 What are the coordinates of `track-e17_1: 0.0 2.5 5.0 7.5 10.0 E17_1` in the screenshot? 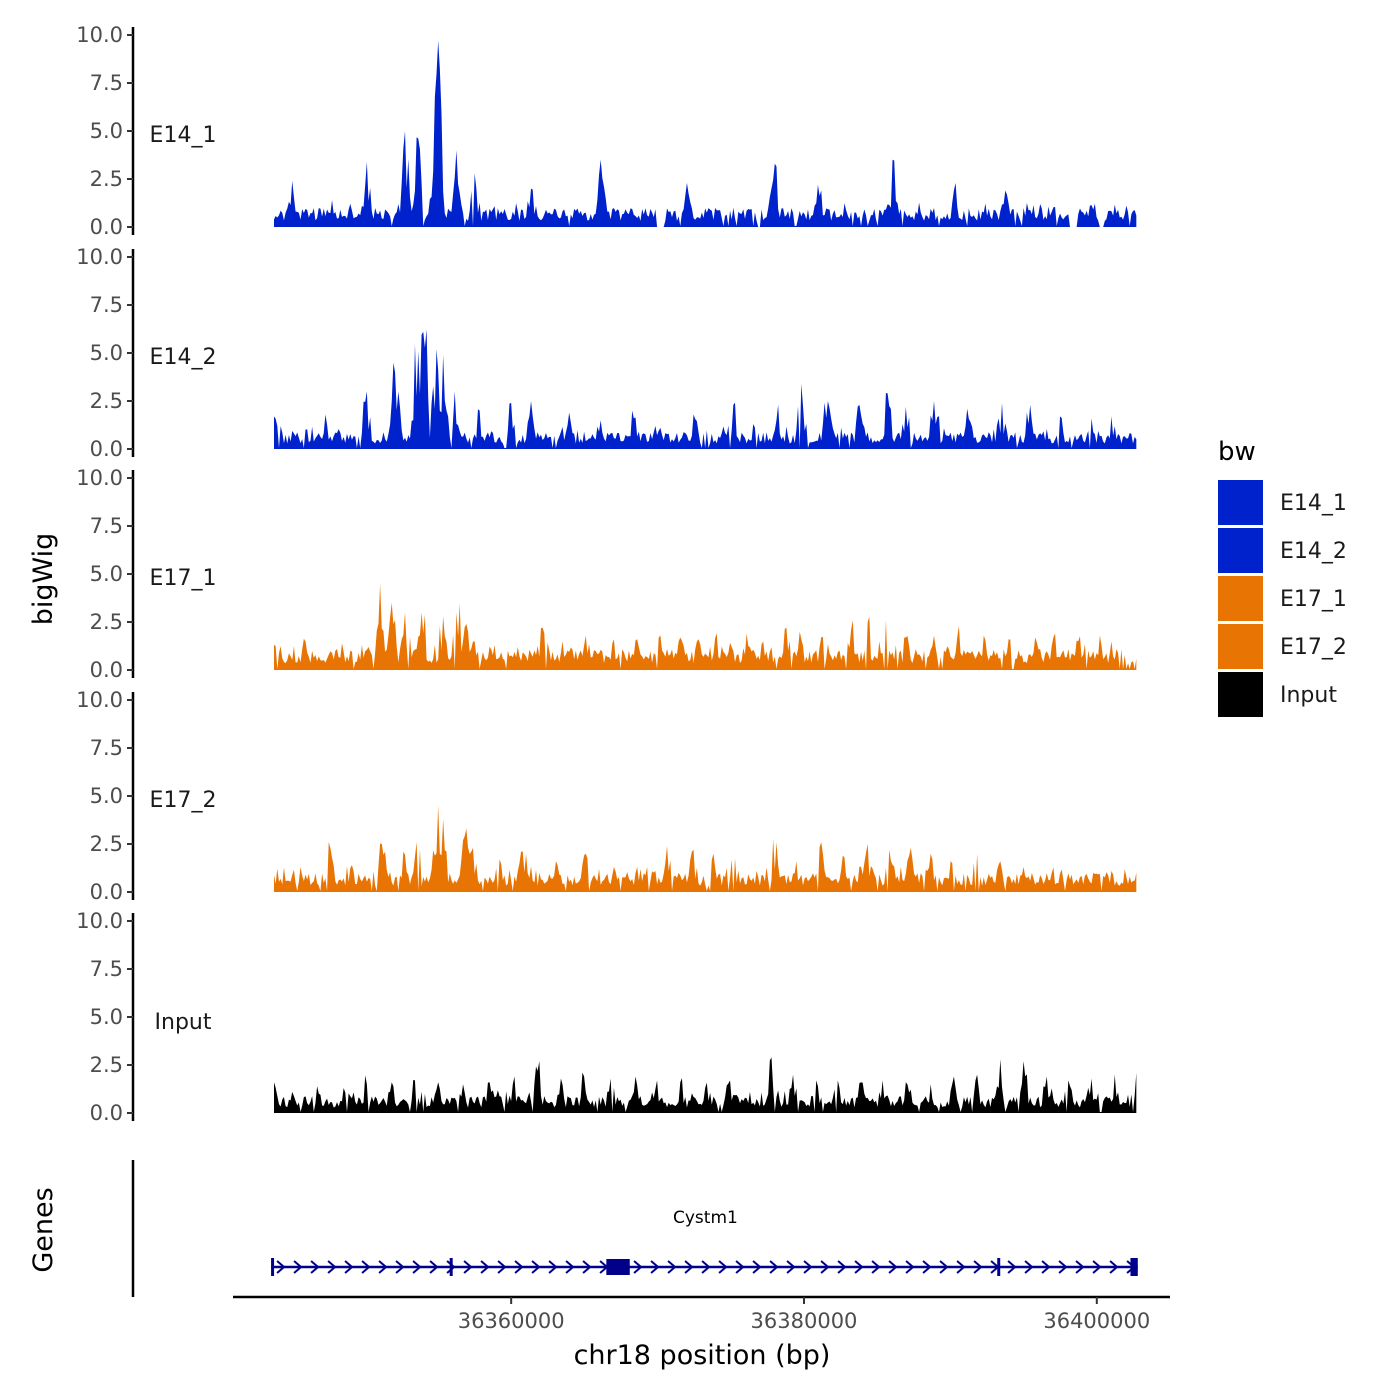 It's located at (606, 574).